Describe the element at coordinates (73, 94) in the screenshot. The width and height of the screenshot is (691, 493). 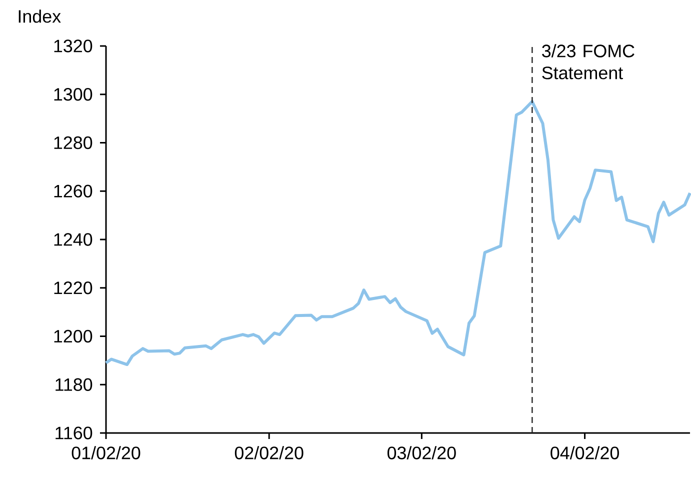
I see `y-tick-label: 1300` at that location.